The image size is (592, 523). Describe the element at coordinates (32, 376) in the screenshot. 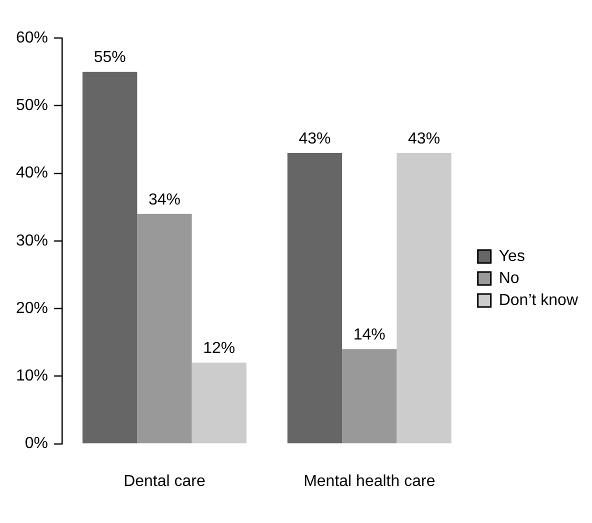

I see `y-tick-label: 10%` at that location.